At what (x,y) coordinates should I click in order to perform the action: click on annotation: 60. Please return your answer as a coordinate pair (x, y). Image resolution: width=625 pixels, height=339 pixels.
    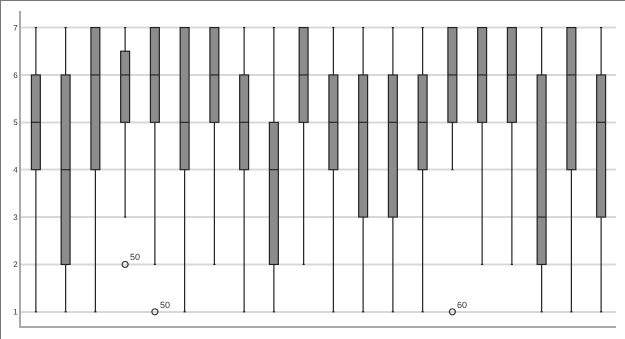
    Looking at the image, I should click on (462, 305).